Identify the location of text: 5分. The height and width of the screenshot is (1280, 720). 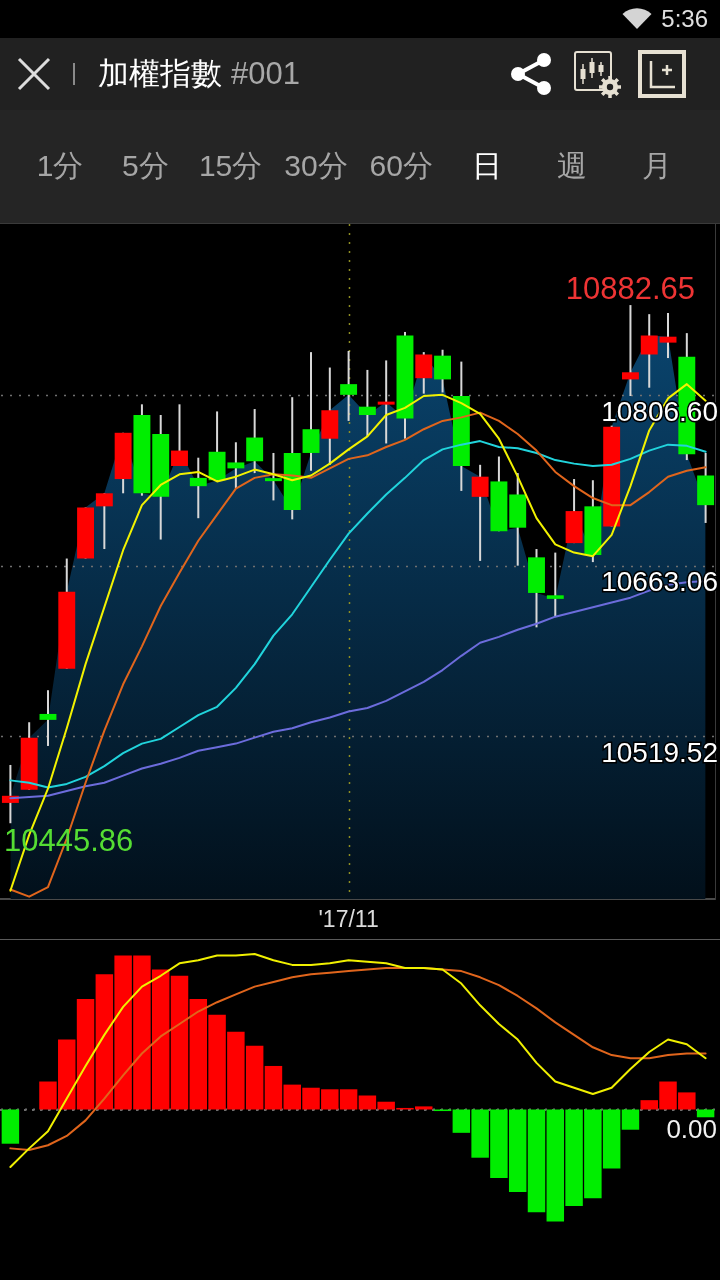
(145, 166).